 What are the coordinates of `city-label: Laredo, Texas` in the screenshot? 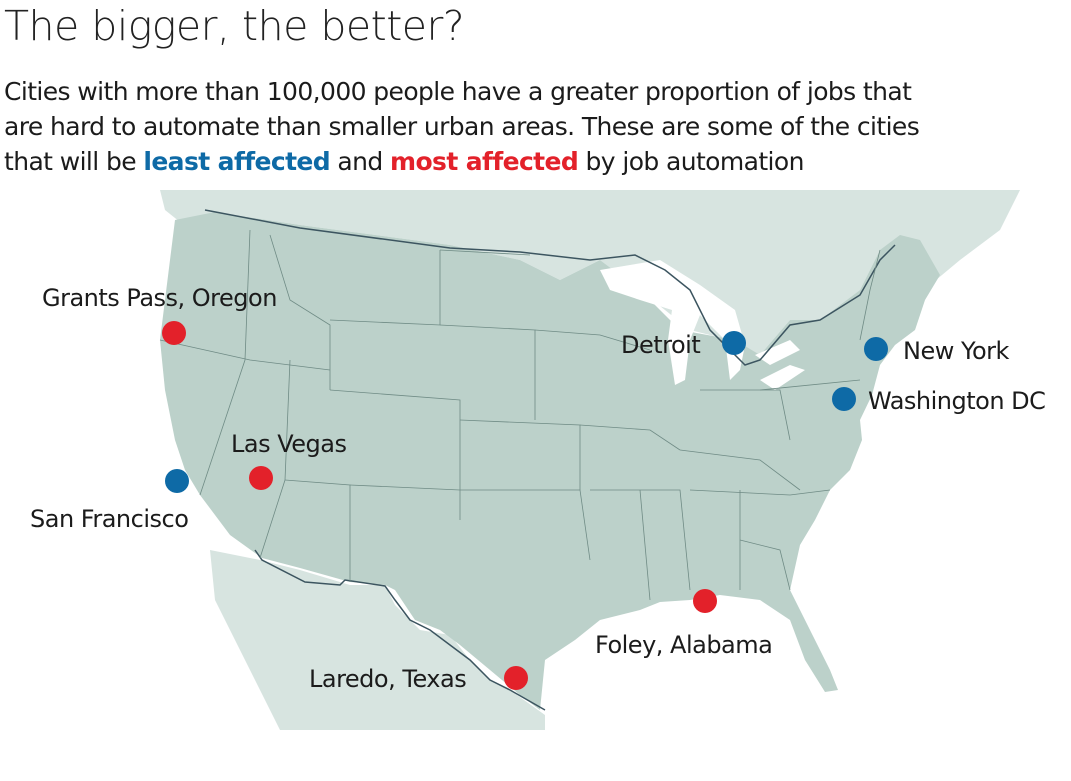 It's located at (387, 679).